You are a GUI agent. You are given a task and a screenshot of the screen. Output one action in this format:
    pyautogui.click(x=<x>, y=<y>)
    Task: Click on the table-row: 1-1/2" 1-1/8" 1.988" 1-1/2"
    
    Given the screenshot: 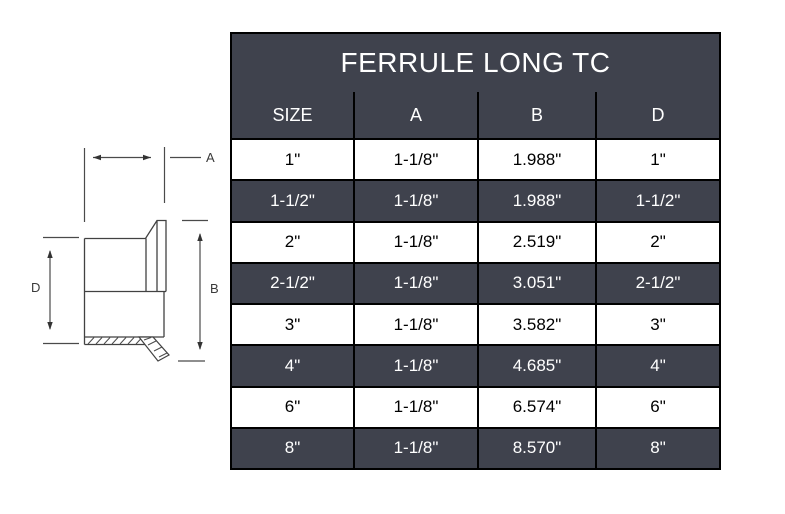 What is the action you would take?
    pyautogui.click(x=475, y=200)
    